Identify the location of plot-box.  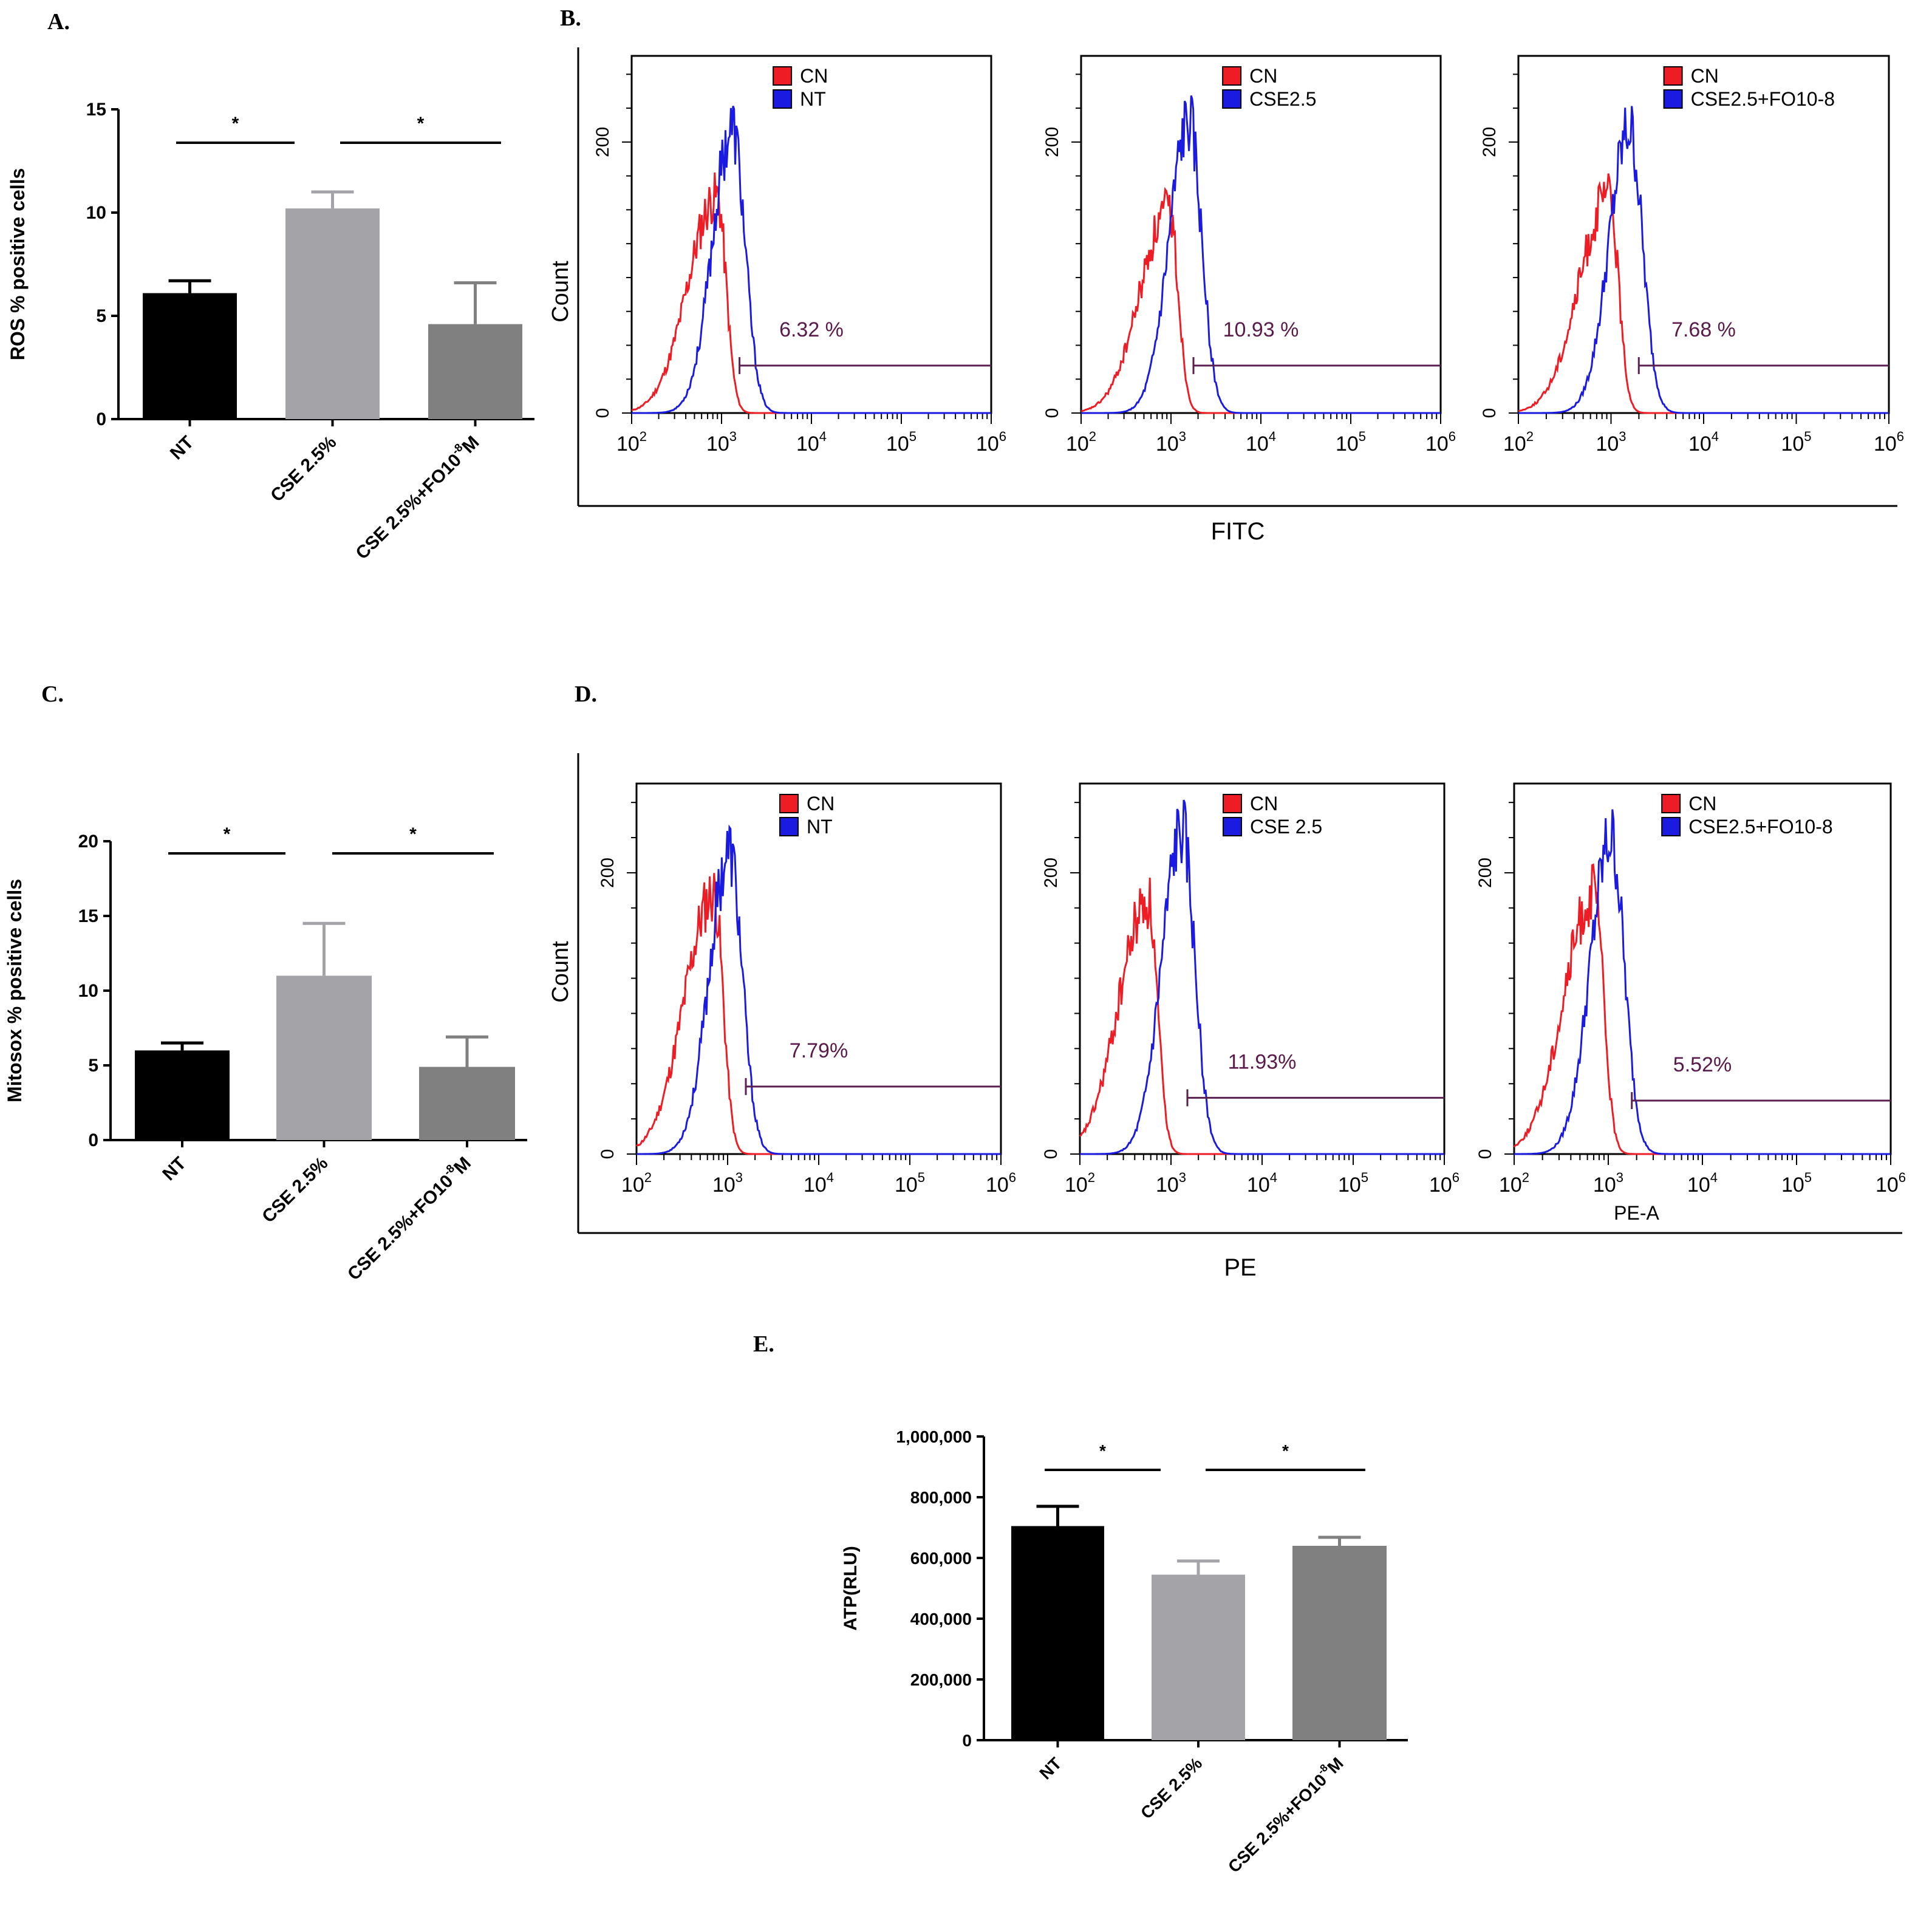
(818, 968).